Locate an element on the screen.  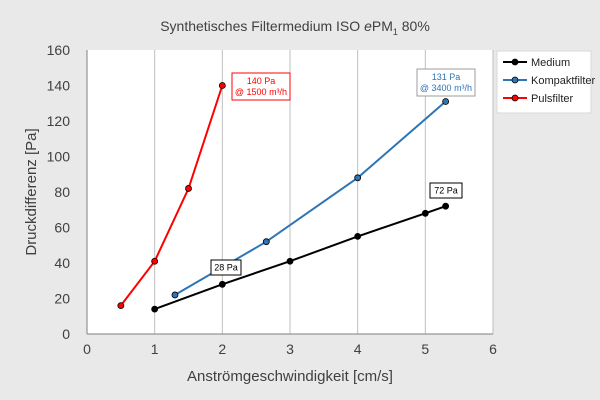
annotation-label: 72 Pa is located at coordinates (446, 191).